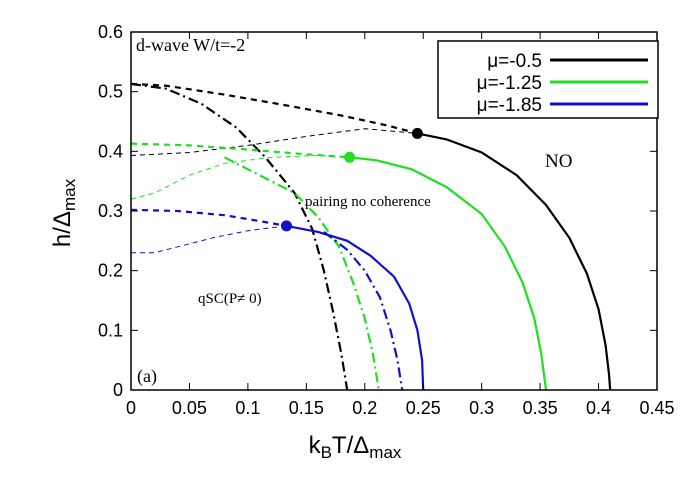 Image resolution: width=685 pixels, height=480 pixels. I want to click on annotation-qsc: qSC(P≠ 0), so click(230, 299).